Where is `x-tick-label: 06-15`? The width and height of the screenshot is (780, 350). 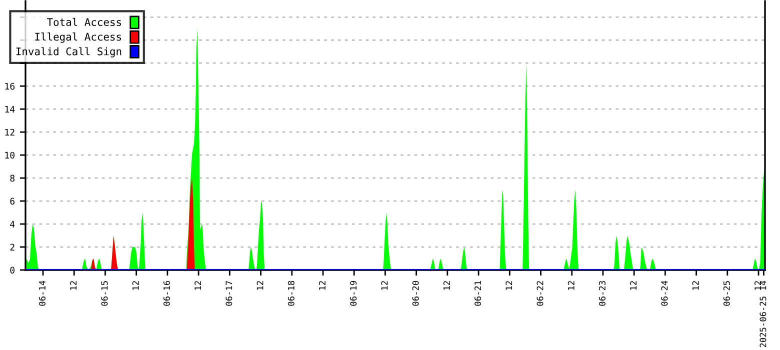 x-tick-label: 06-15 is located at coordinates (104, 293).